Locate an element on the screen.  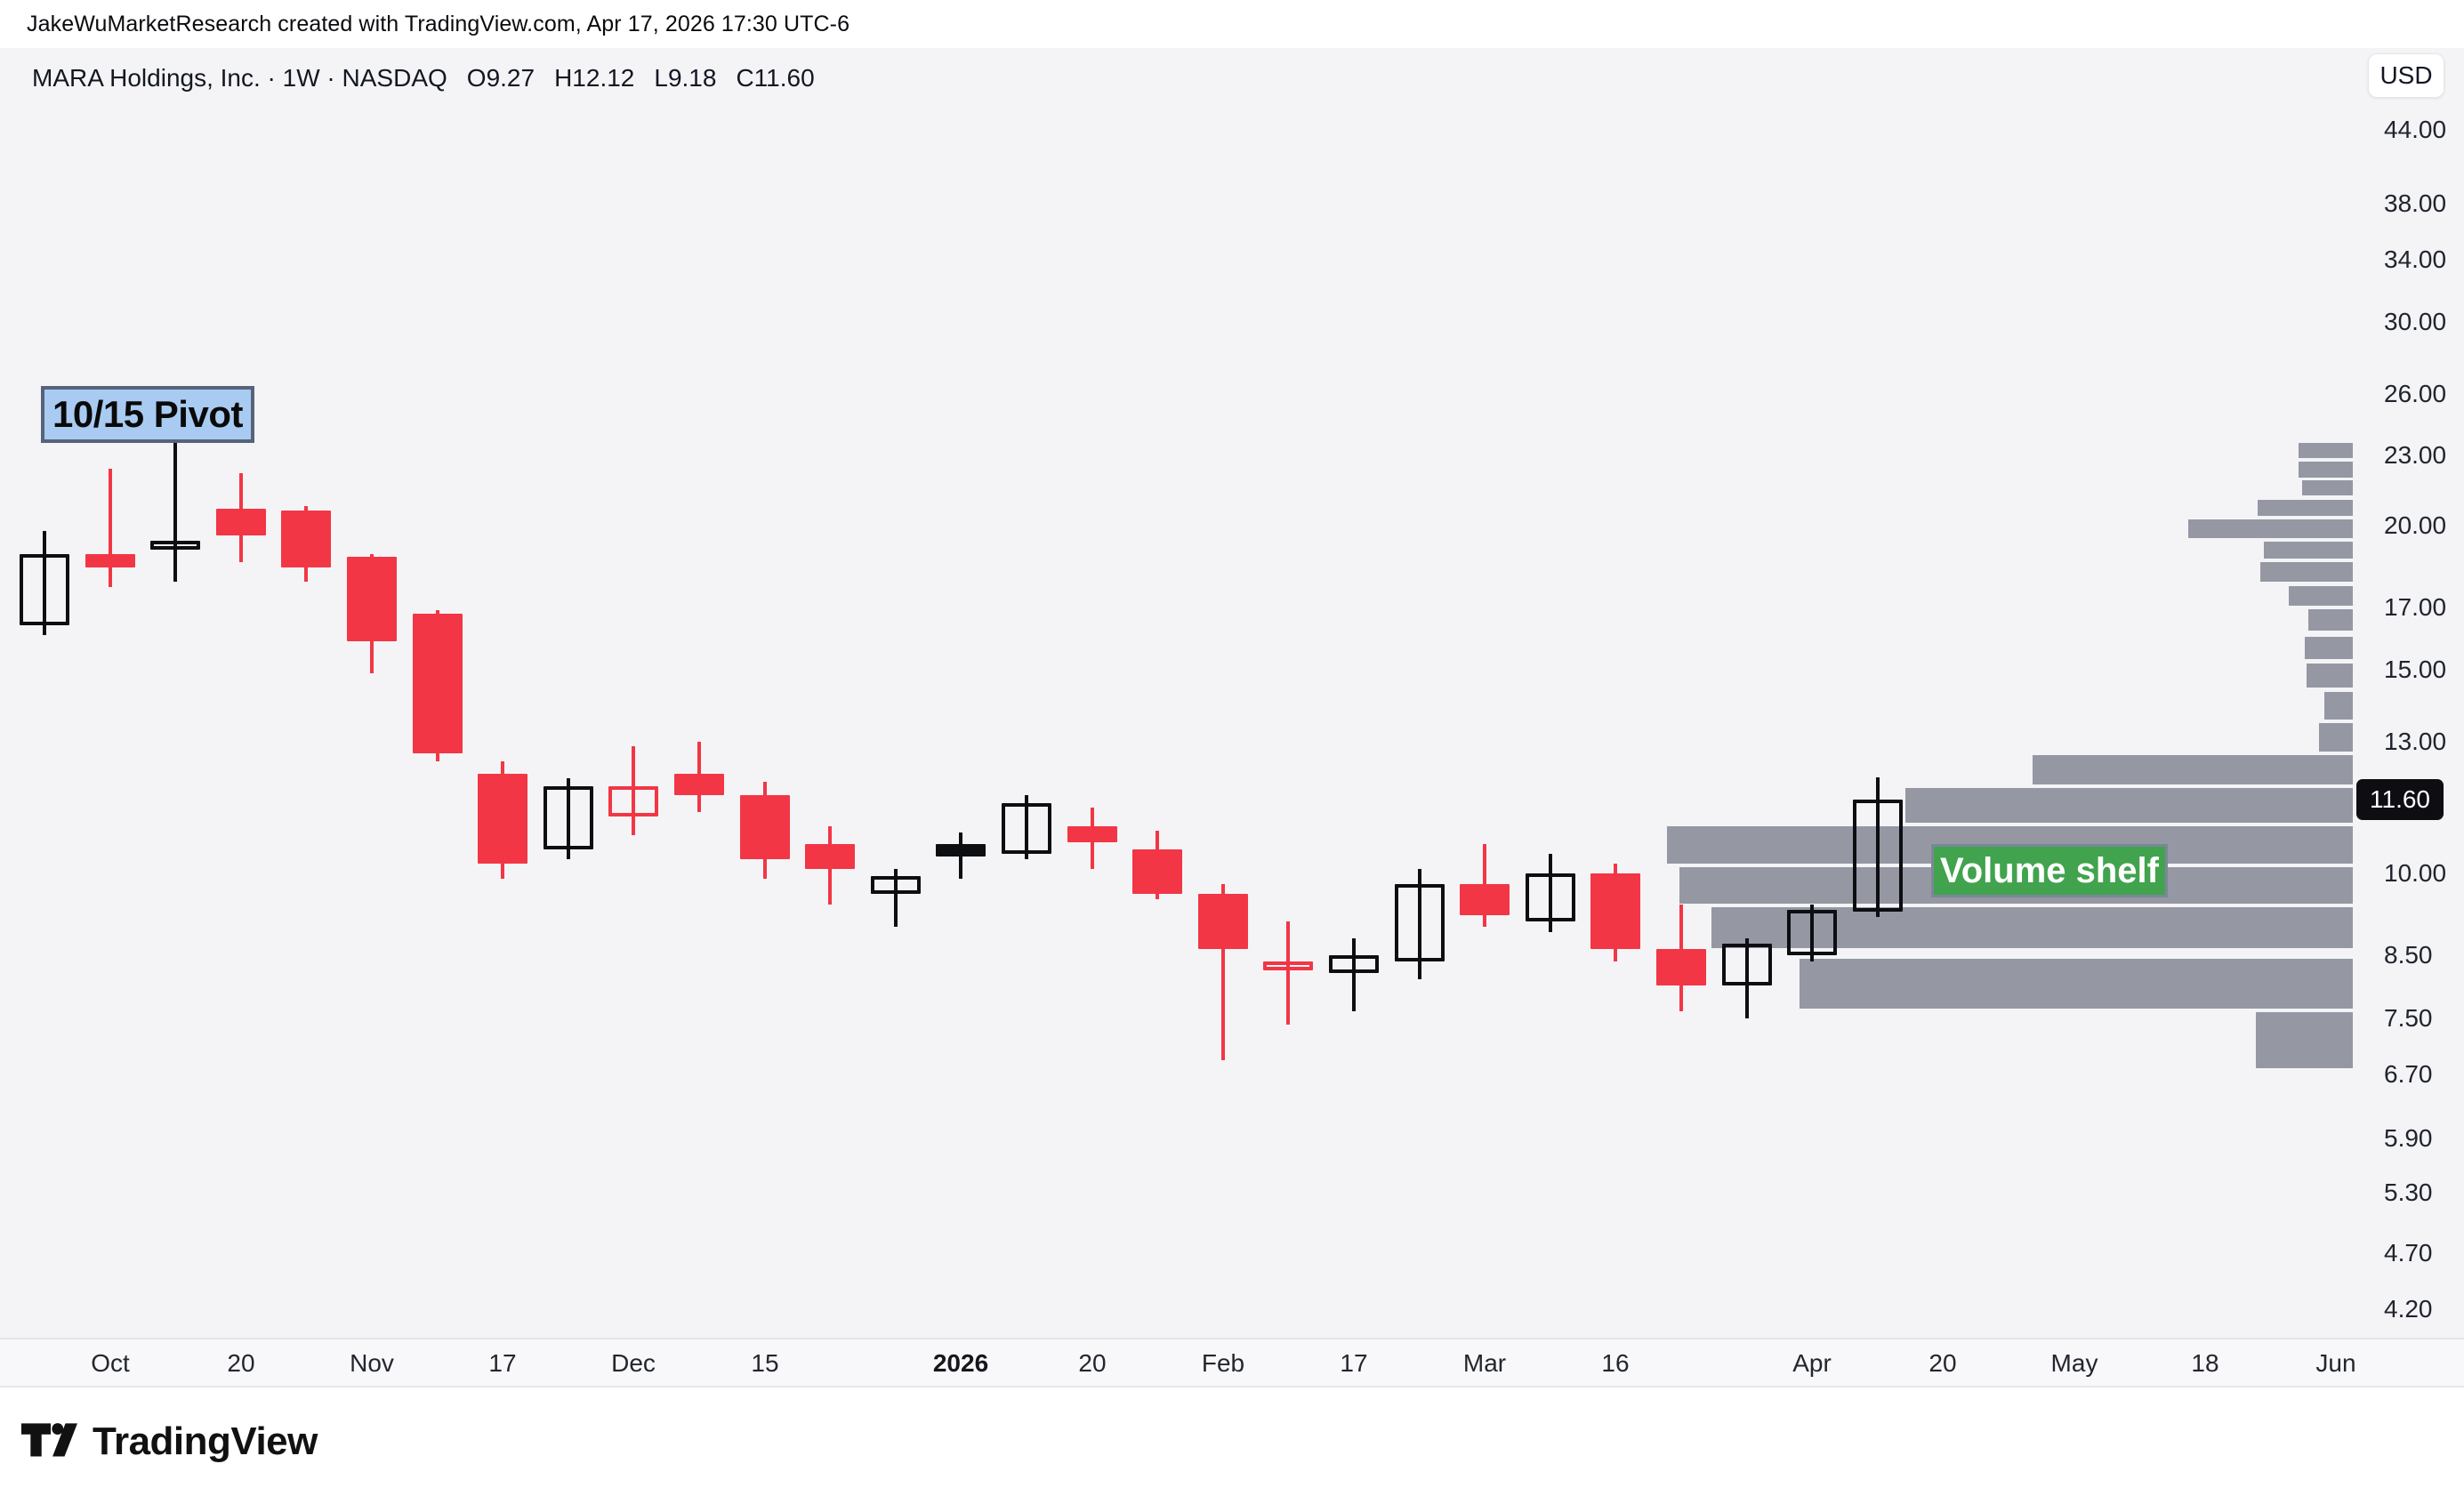
time-axis-label: 16 is located at coordinates (1616, 1363).